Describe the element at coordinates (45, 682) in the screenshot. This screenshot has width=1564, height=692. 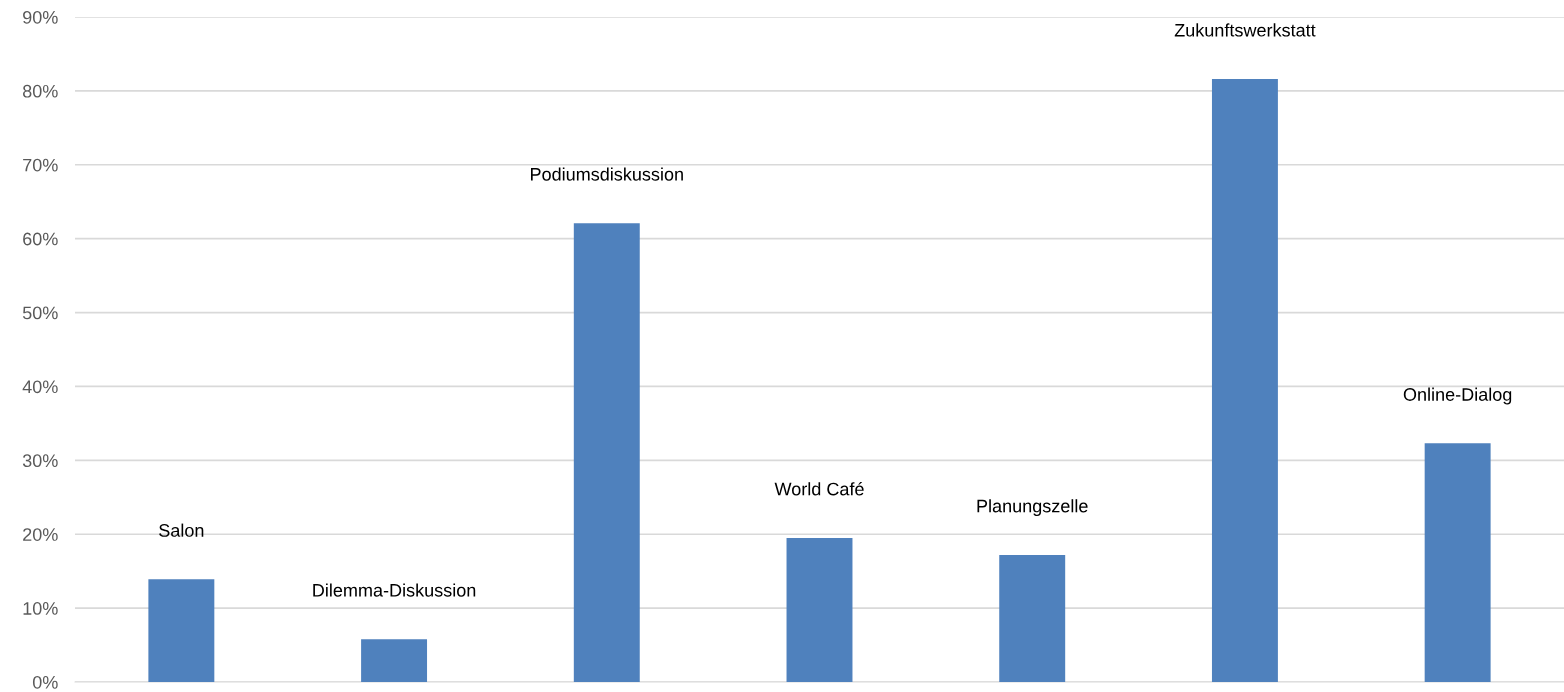
I see `y-tick-label: 0%` at that location.